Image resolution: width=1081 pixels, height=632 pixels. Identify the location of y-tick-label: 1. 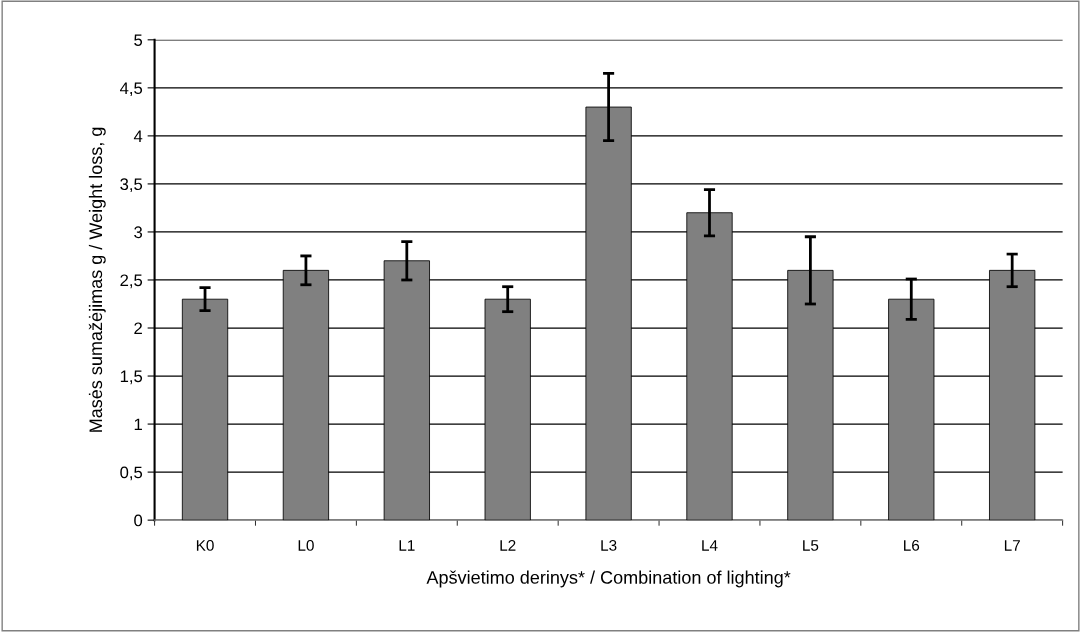
(138, 424).